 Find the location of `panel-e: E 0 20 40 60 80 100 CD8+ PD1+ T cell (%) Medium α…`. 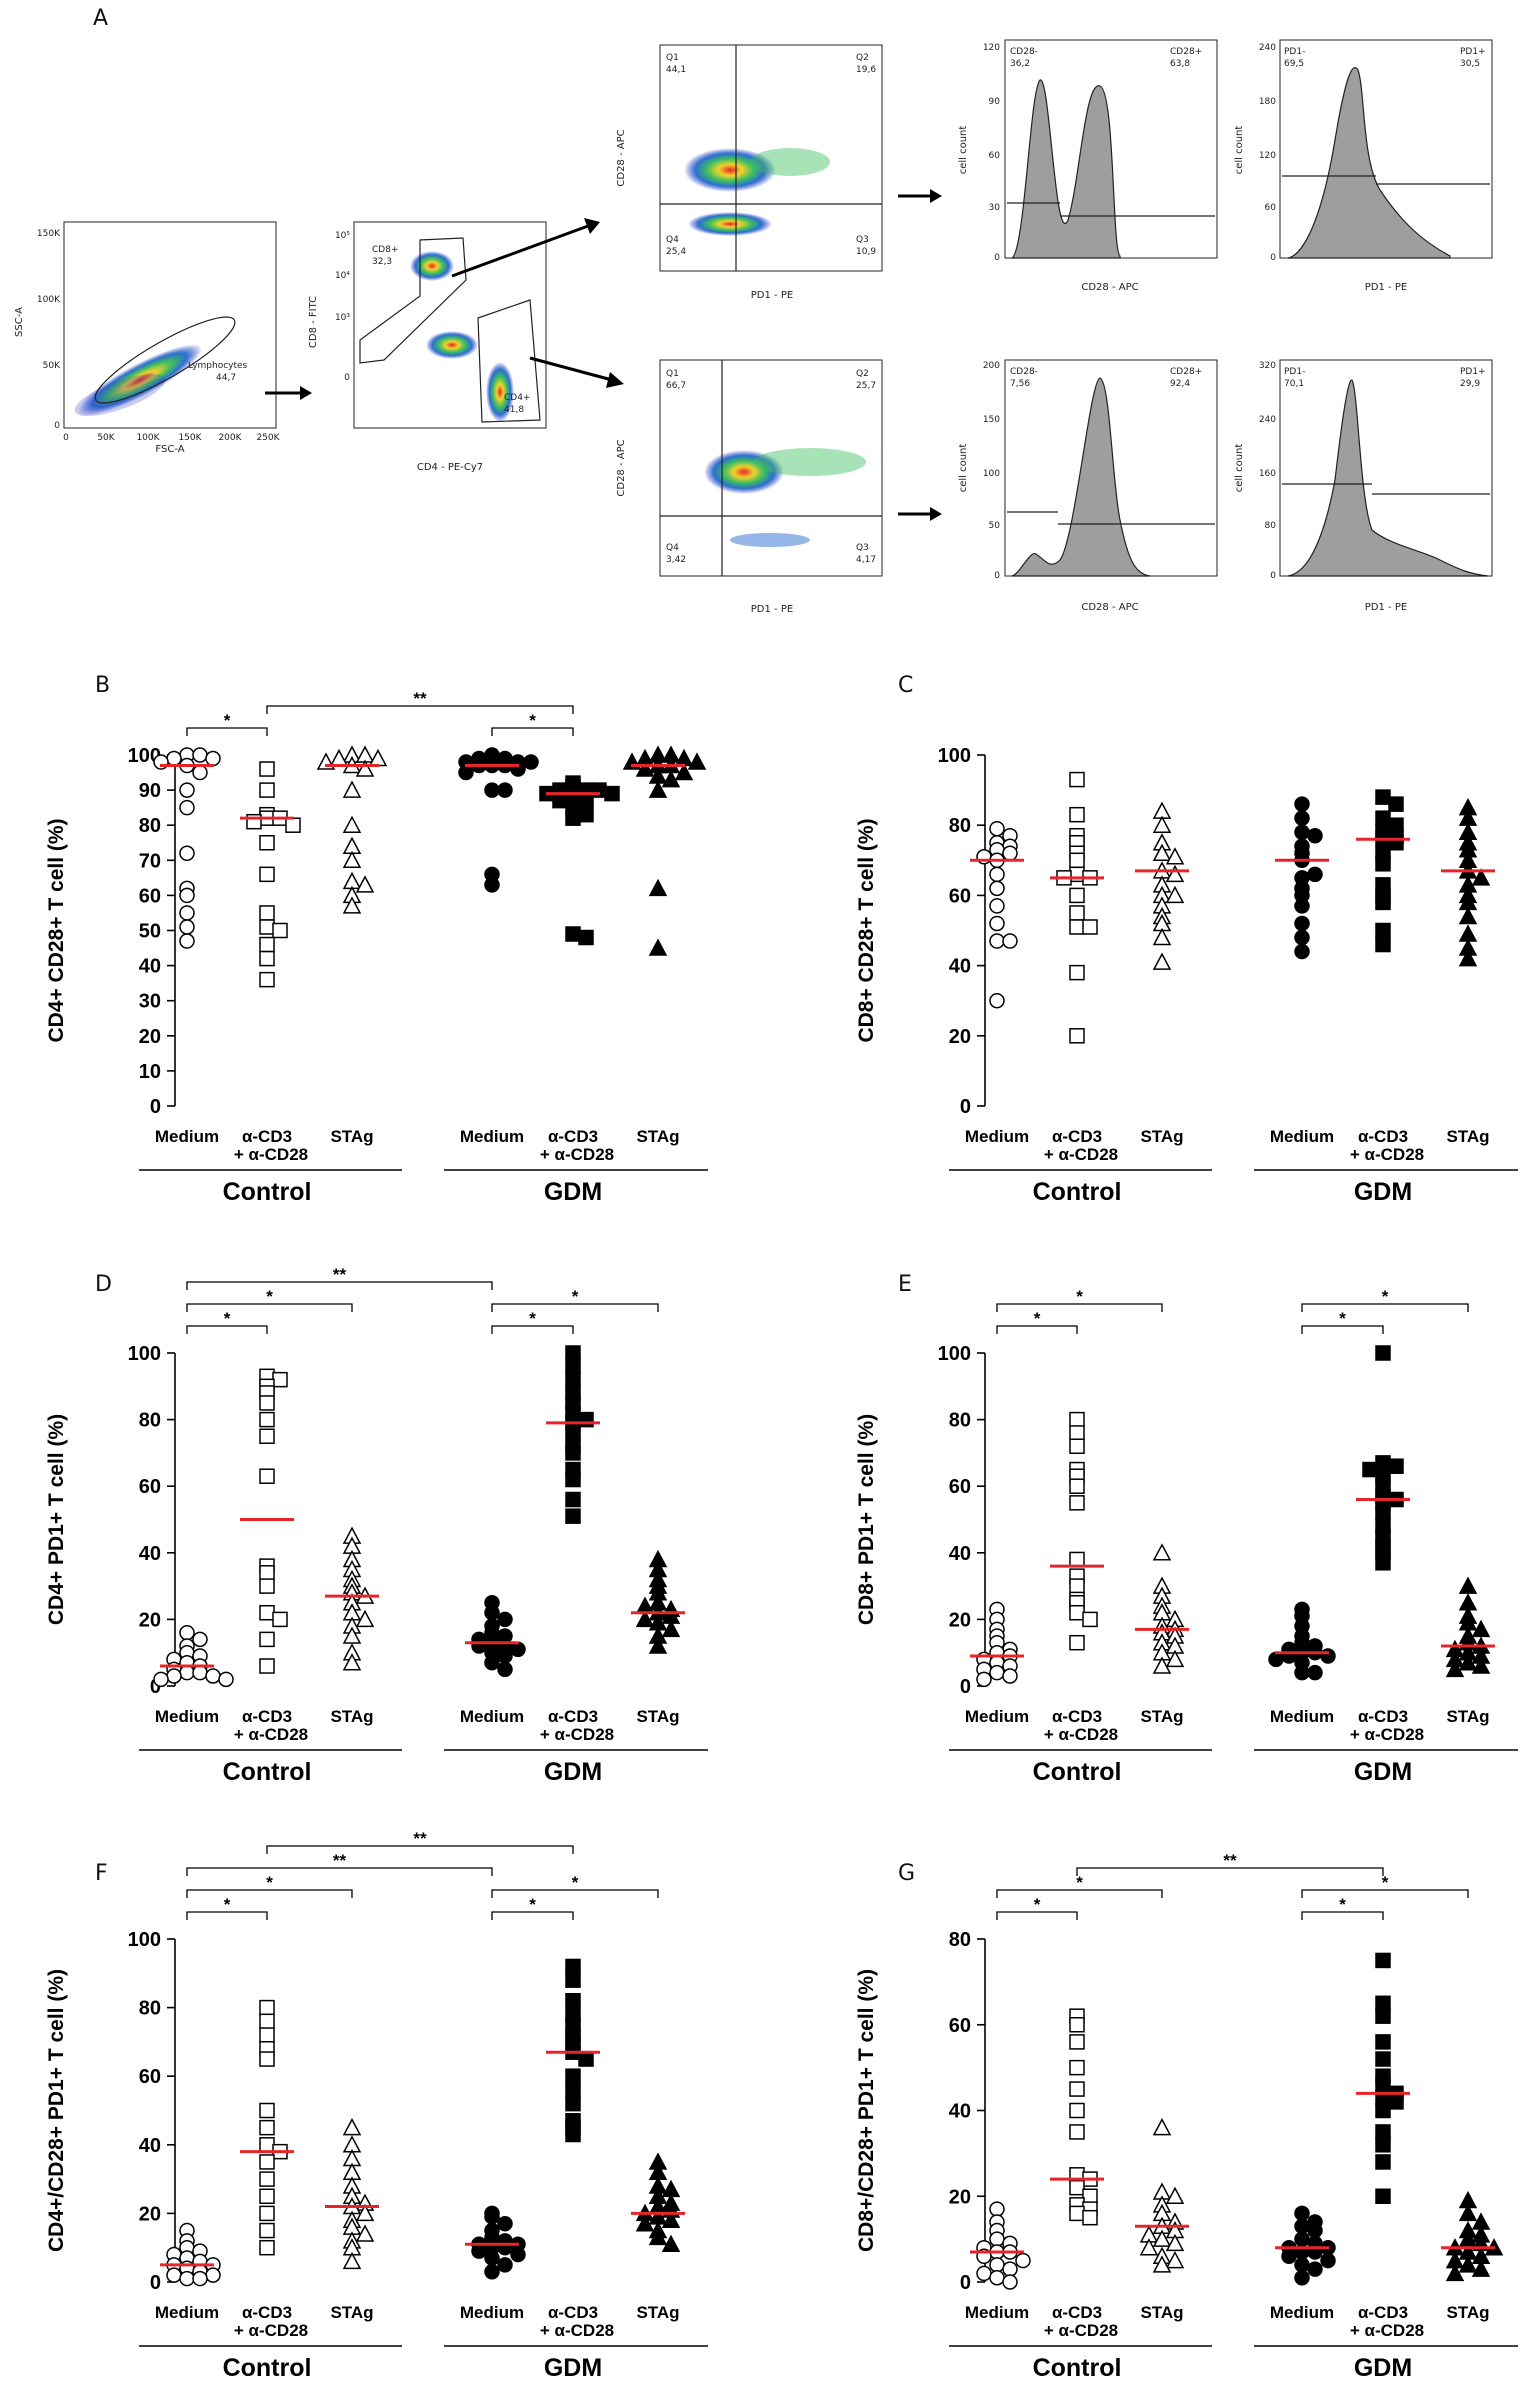

panel-e: E 0 20 40 60 80 100 CD8+ PD1+ T cell (%) Medium α… is located at coordinates (1186, 1529).